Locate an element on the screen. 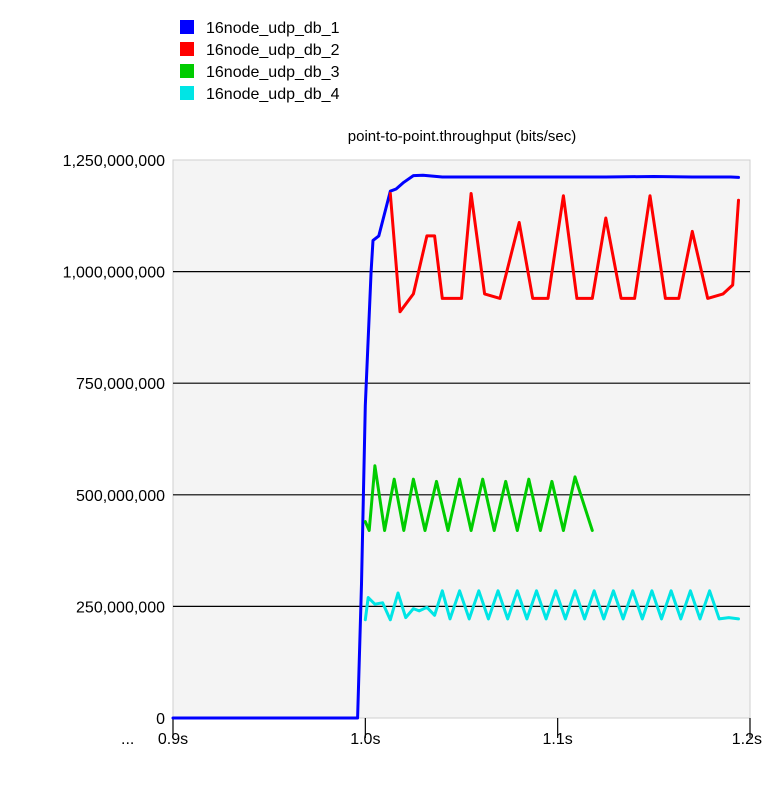 The height and width of the screenshot is (785, 777). y-tick-label: 1,000,000,000 is located at coordinates (114, 273).